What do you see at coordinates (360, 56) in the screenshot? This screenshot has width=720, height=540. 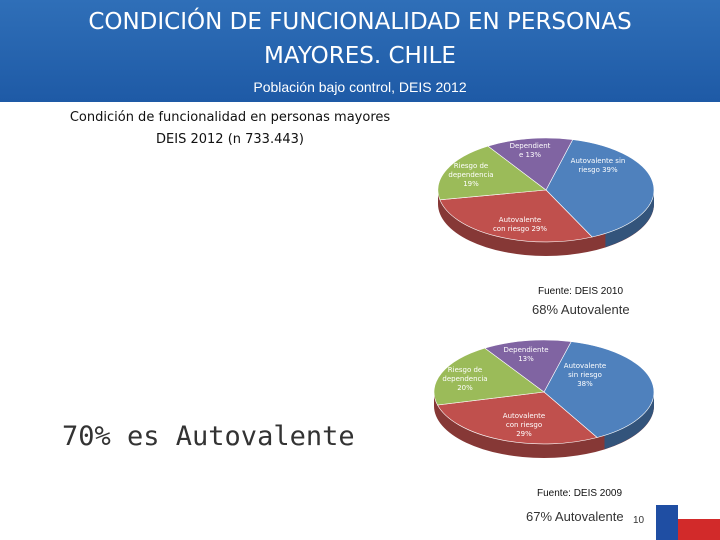 I see `page-title-line-2: MAYORES. CHILE` at bounding box center [360, 56].